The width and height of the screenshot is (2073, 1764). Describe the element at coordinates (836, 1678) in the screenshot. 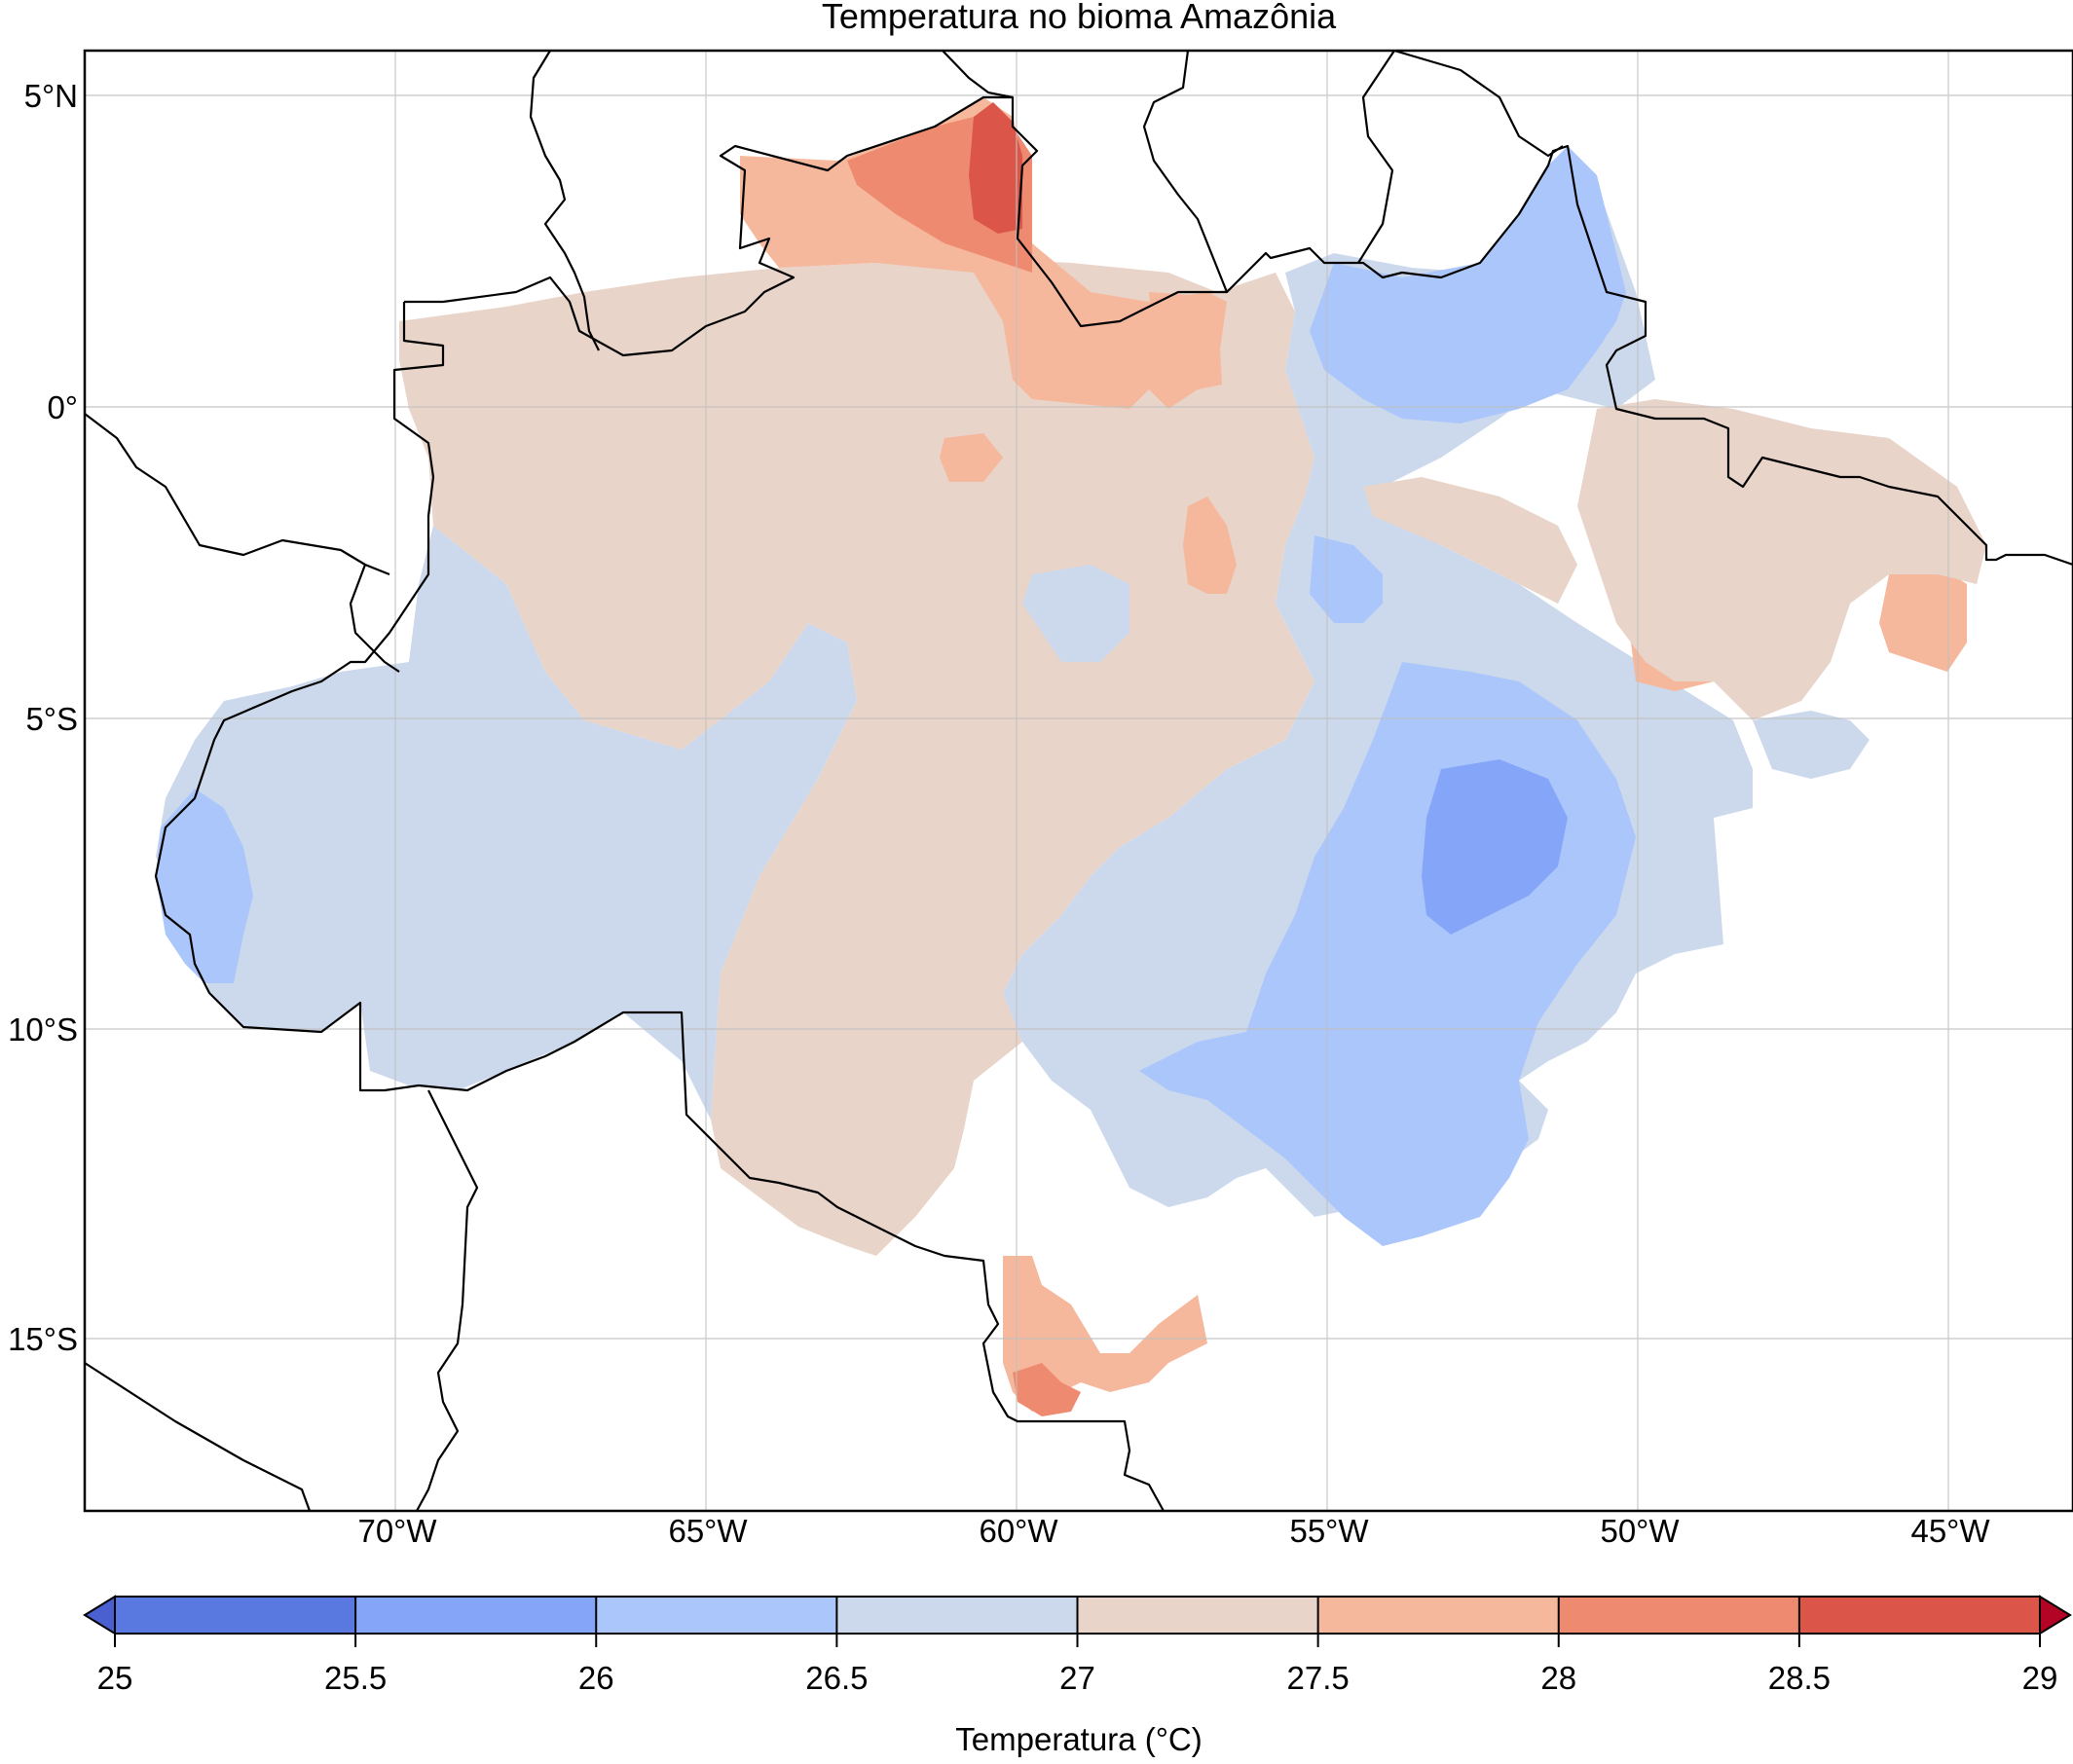

I see `colorbar-tick-label: 26.5` at that location.